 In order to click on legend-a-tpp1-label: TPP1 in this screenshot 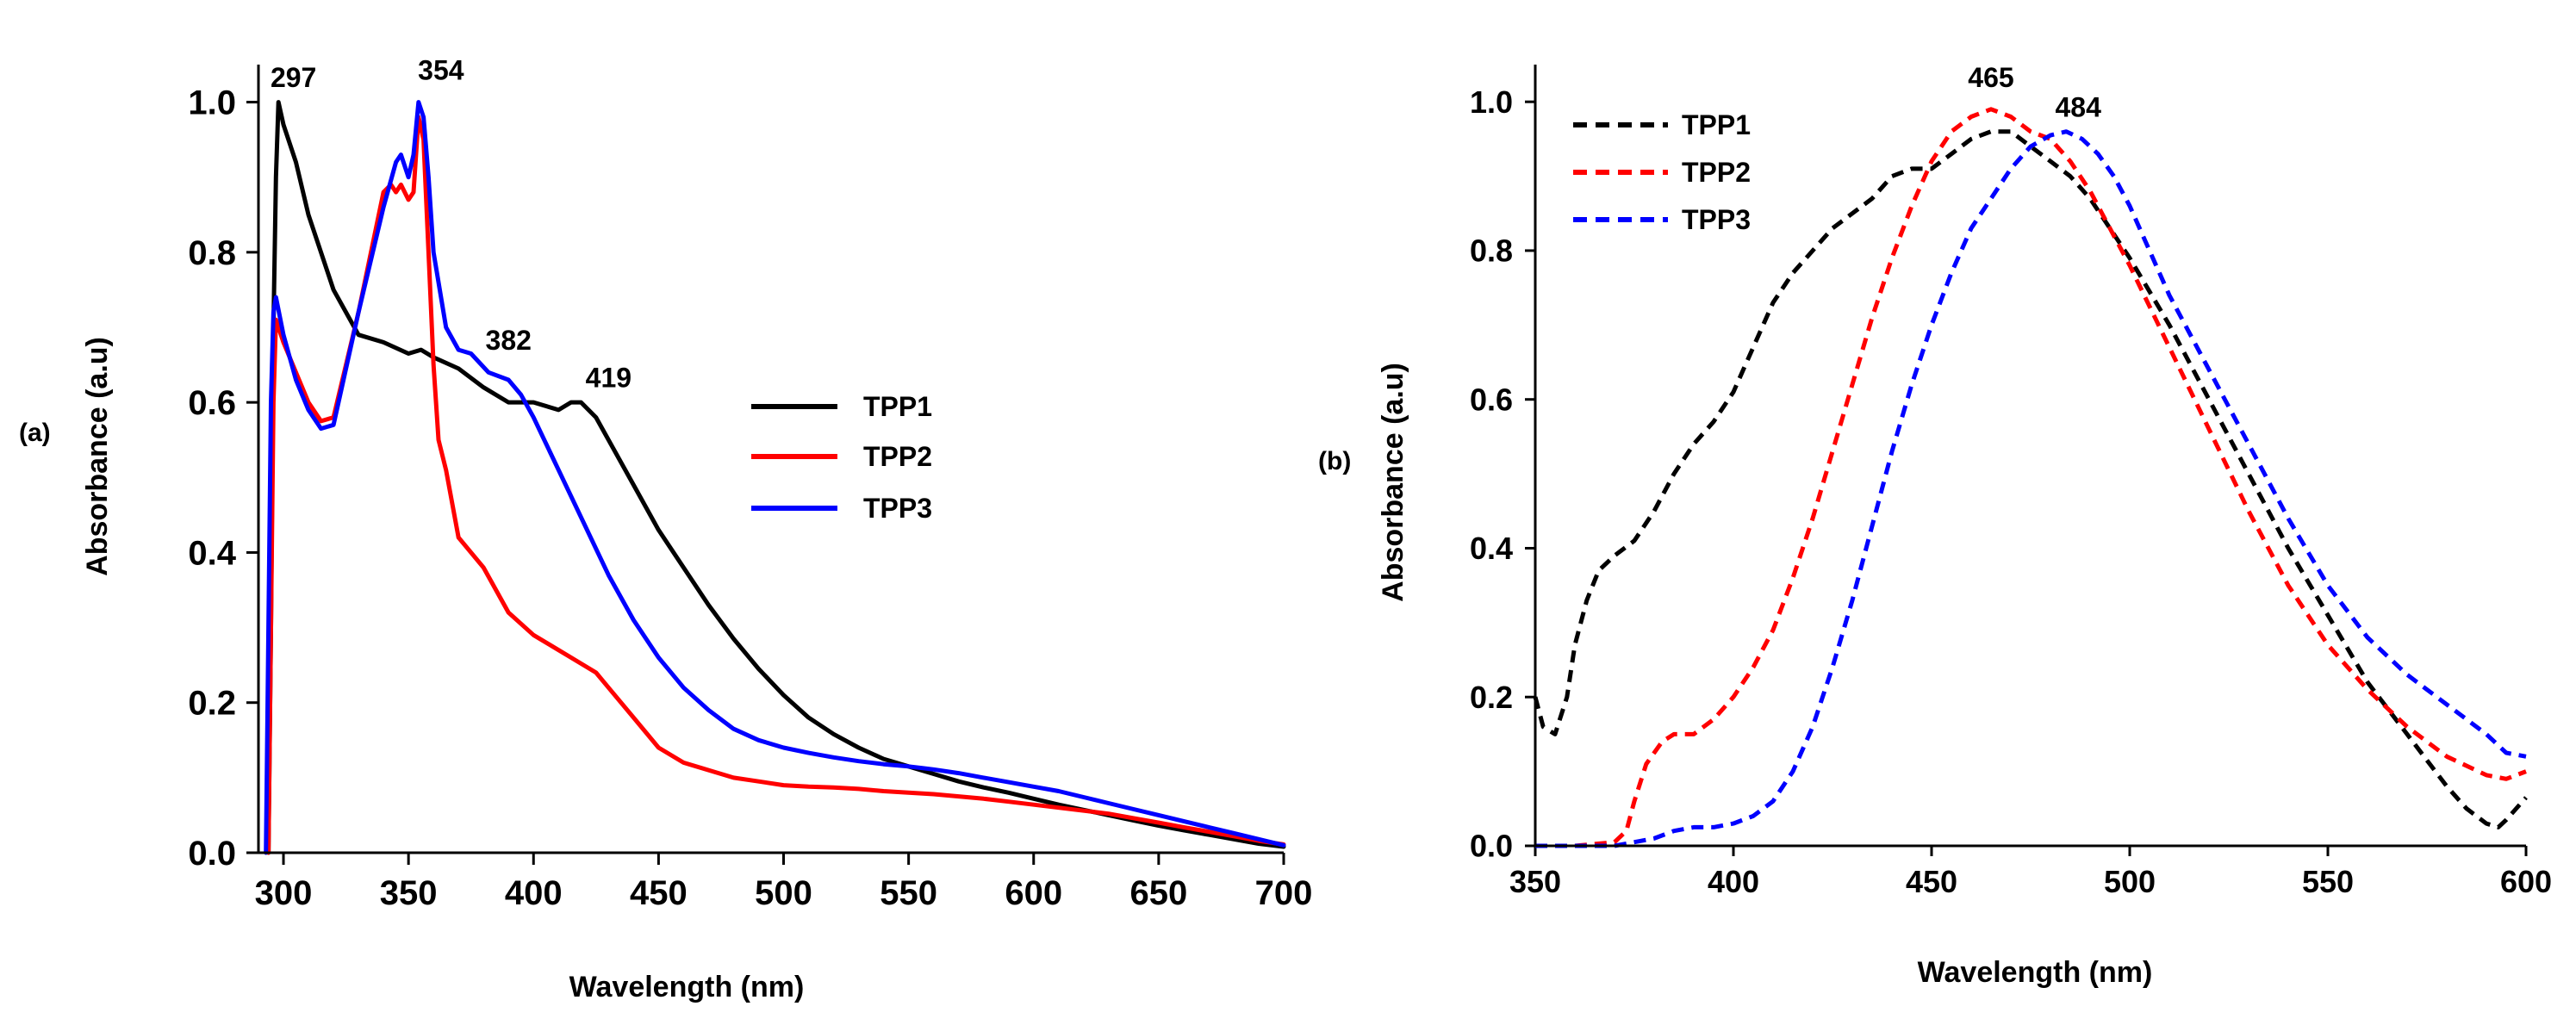, I will do `click(898, 406)`.